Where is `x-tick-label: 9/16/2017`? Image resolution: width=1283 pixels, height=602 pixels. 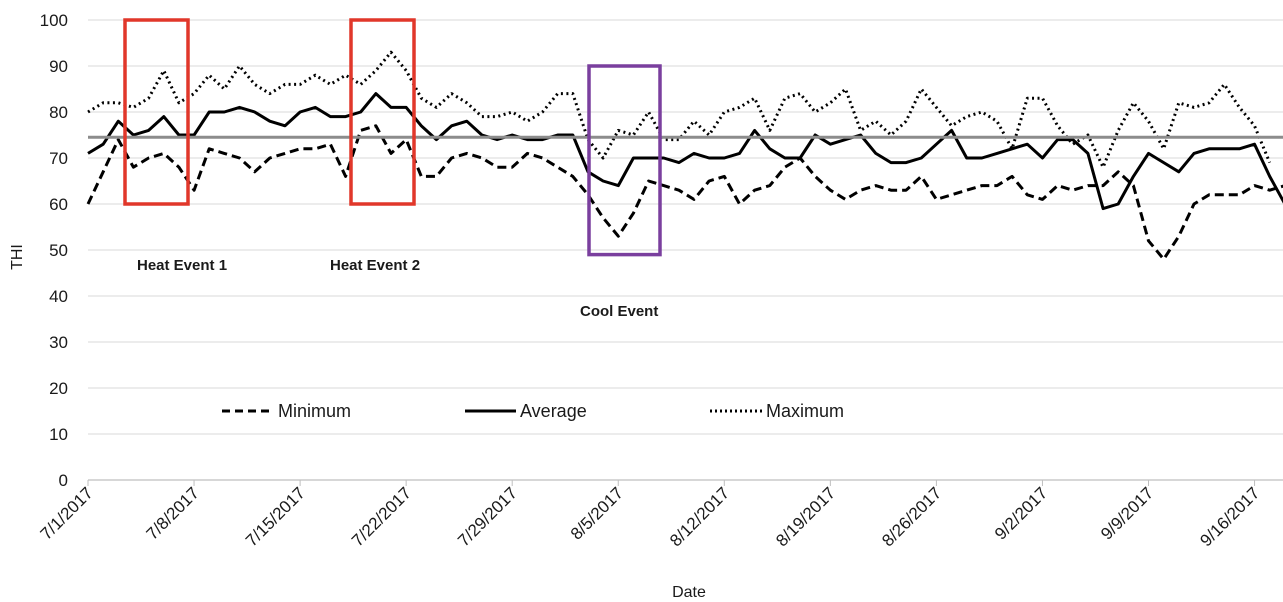
x-tick-label: 9/16/2017 is located at coordinates (1229, 516).